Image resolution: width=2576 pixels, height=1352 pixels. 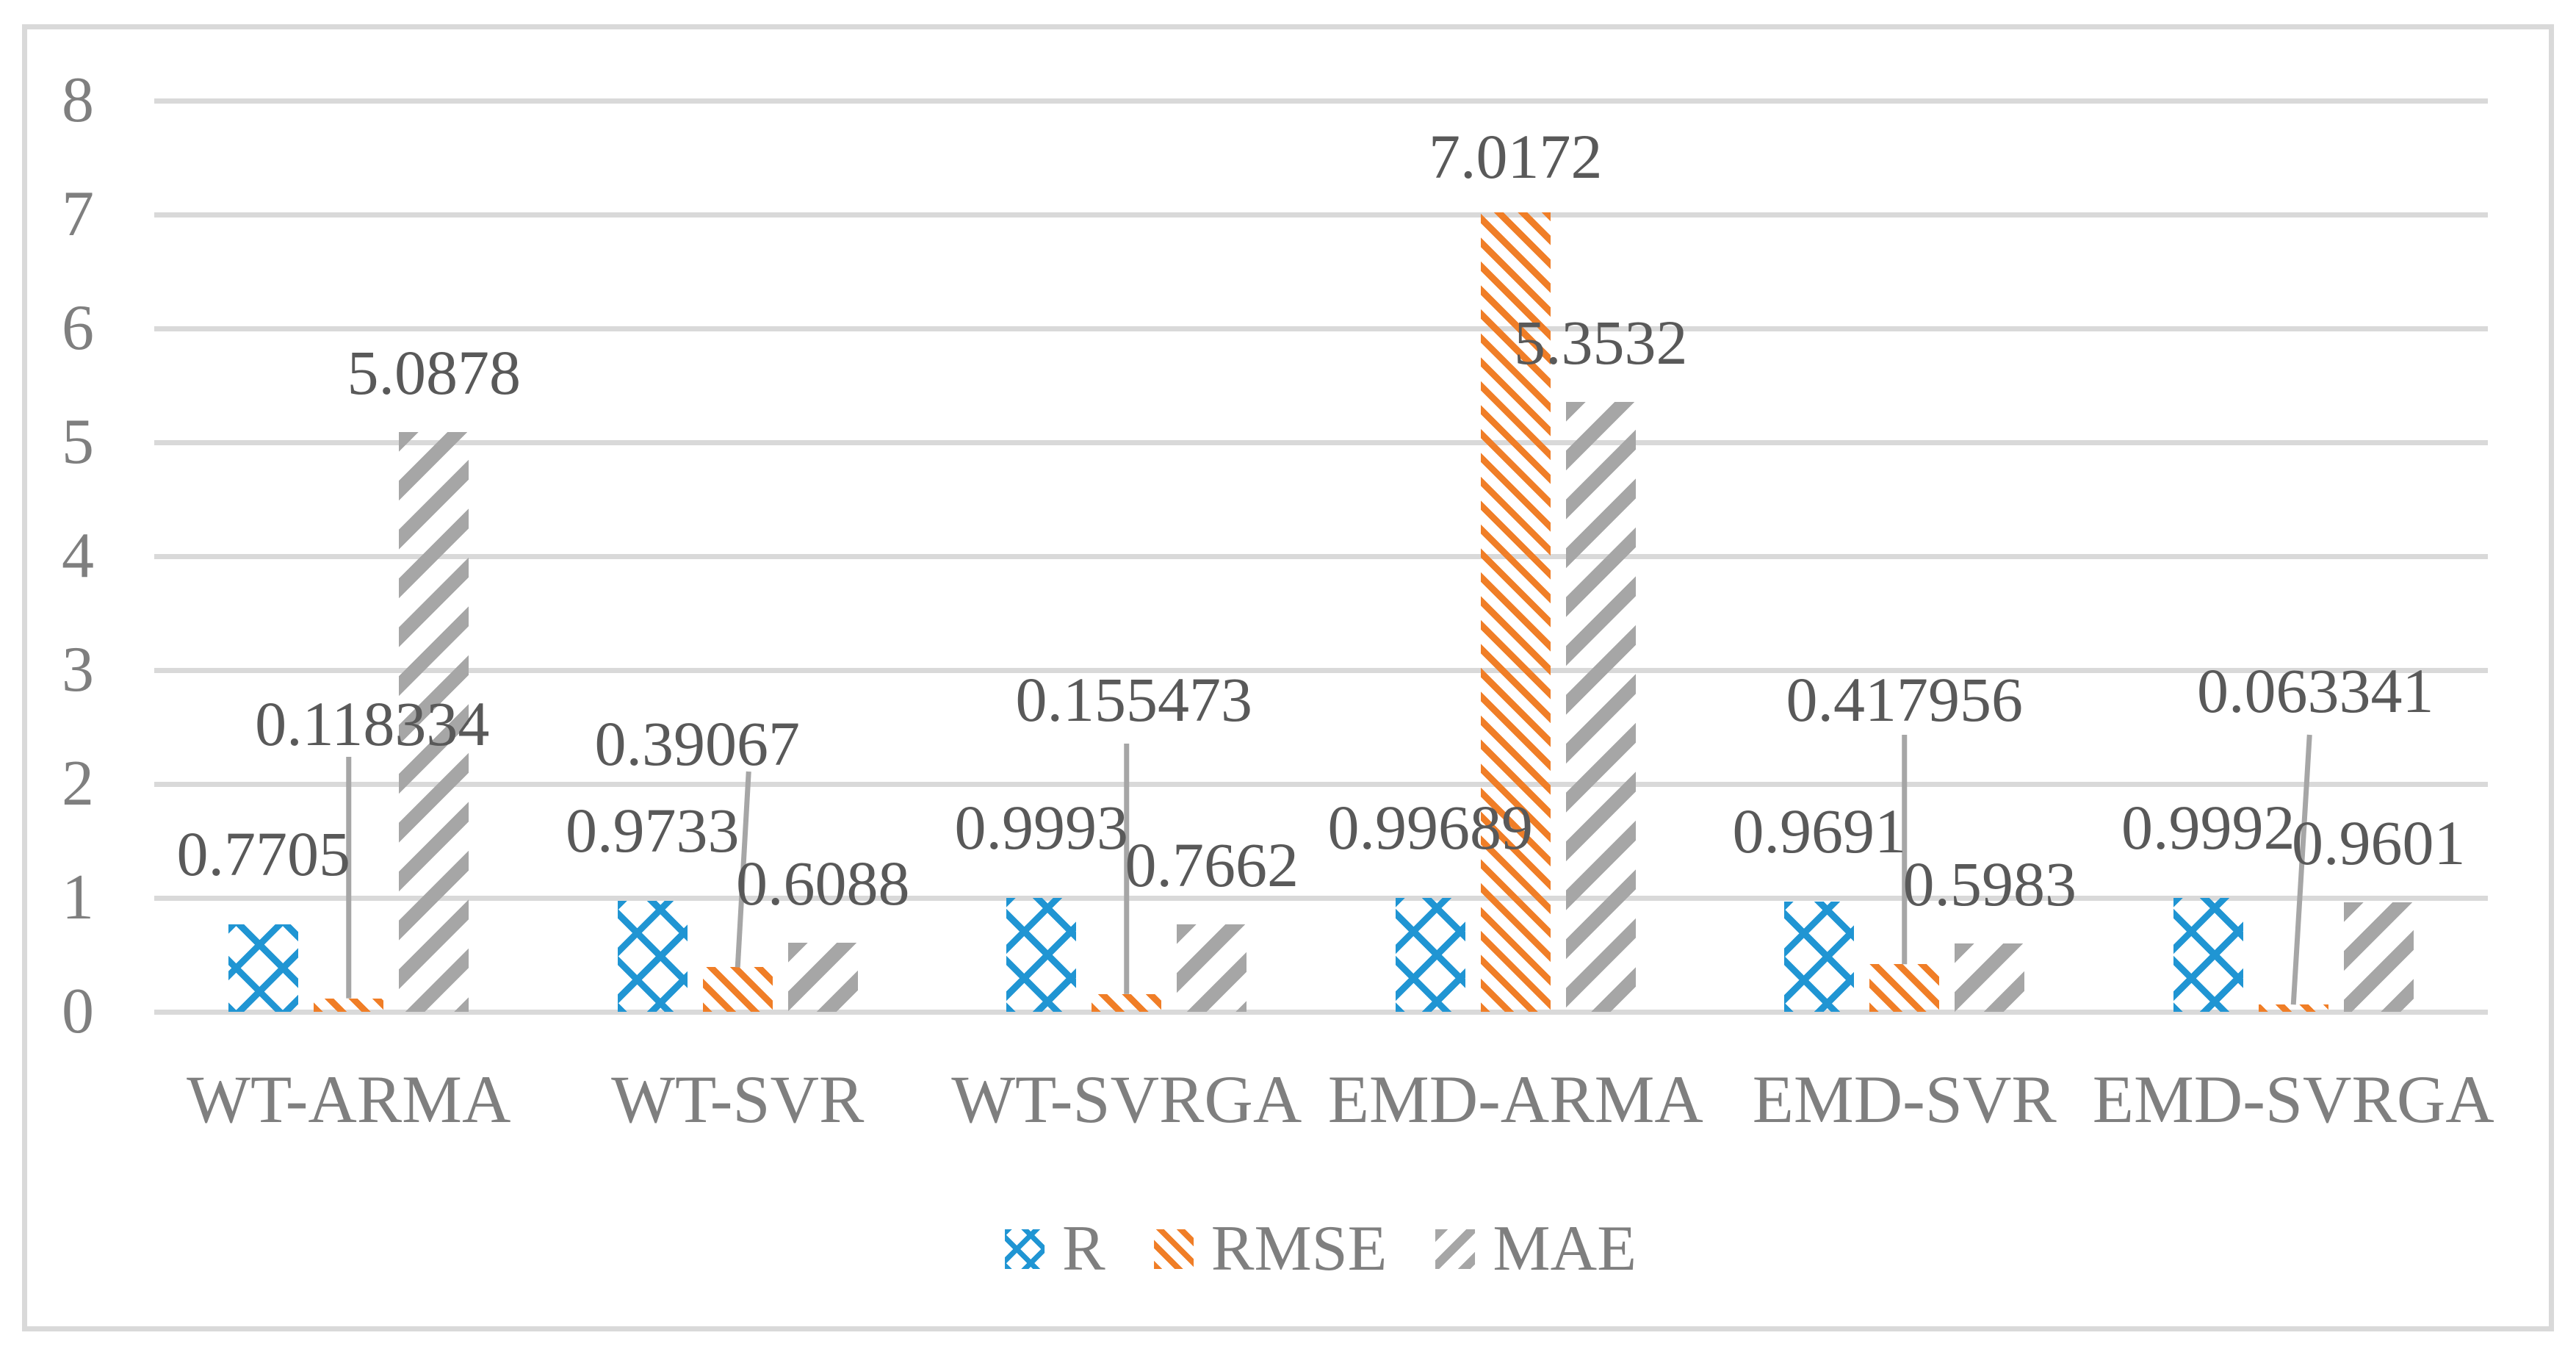 I want to click on data-label-r-emd-svrga: 0.9992, so click(x=2208, y=828).